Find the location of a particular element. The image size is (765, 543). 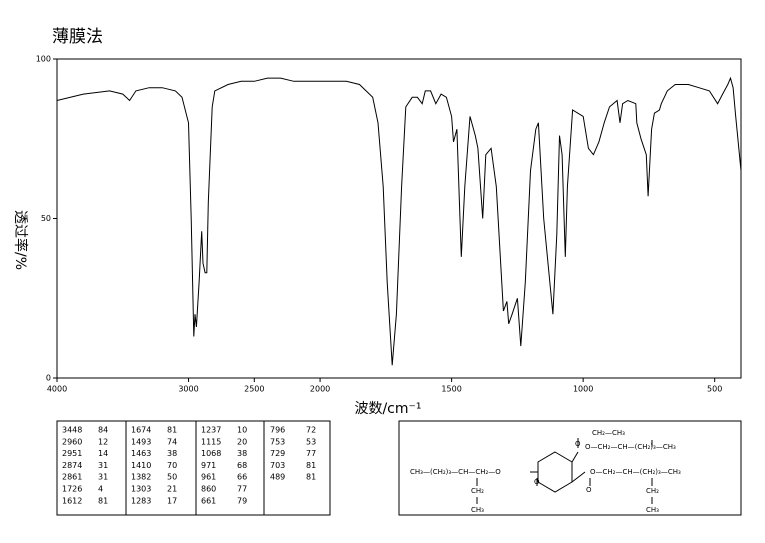

table-cell: 74 is located at coordinates (172, 441).